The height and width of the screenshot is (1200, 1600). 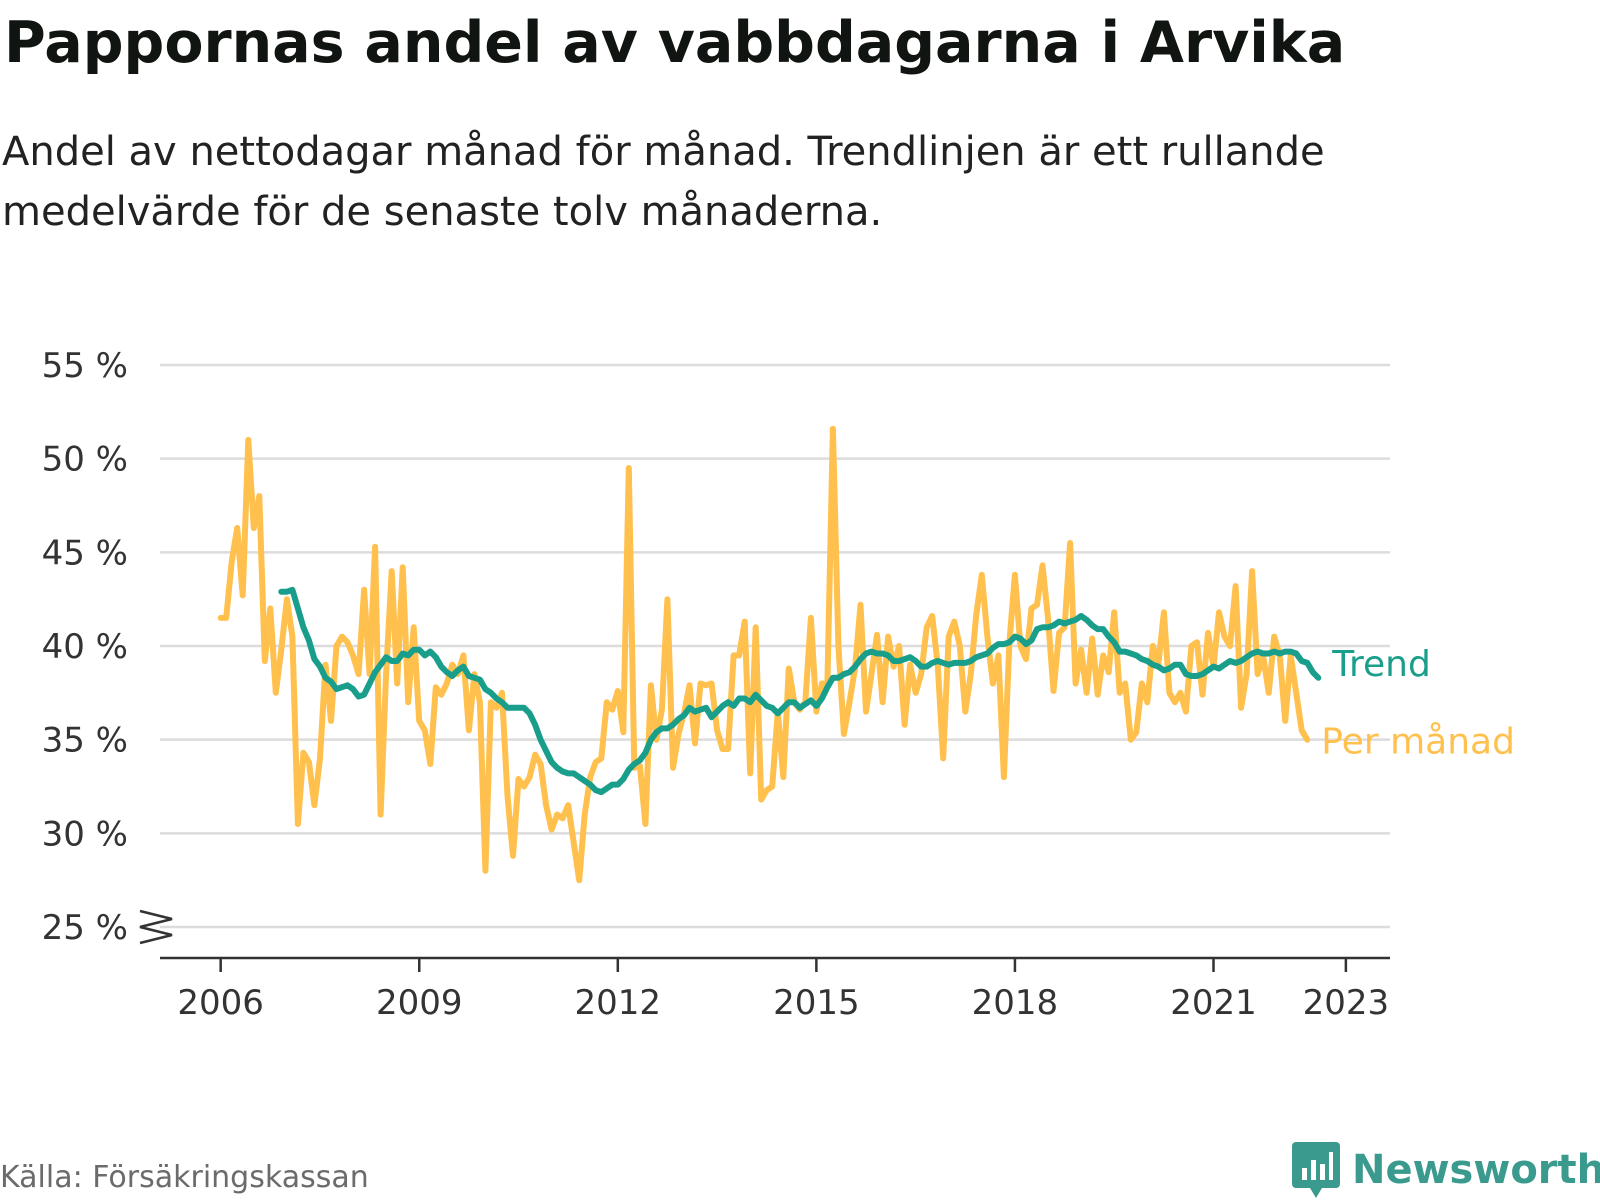 I want to click on x-axis: 2006 2009 2012 2015 2018 2021 2023, so click(x=775, y=989).